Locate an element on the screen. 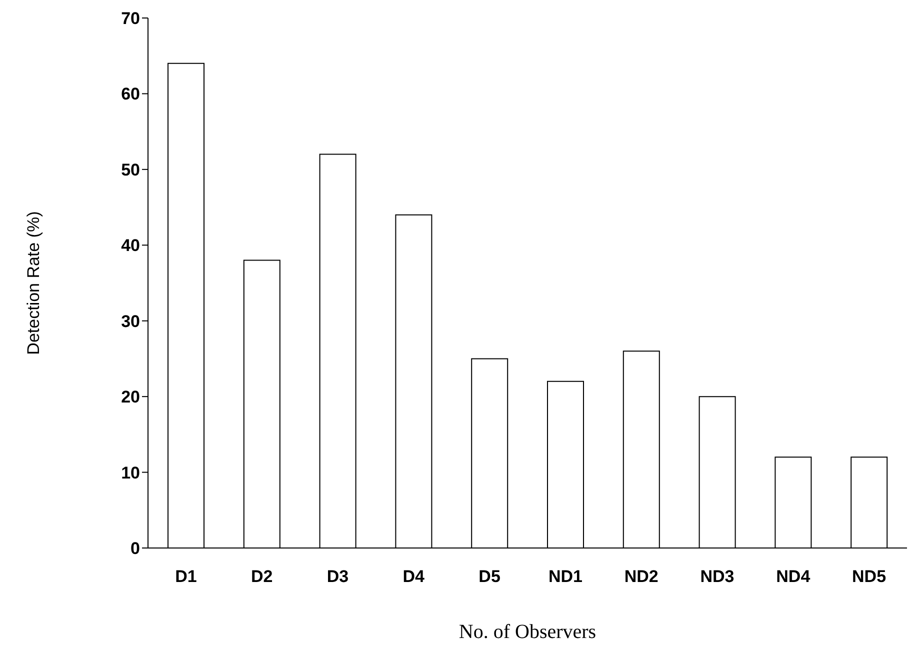 The image size is (915, 656). y-tick-label: 70 is located at coordinates (130, 18).